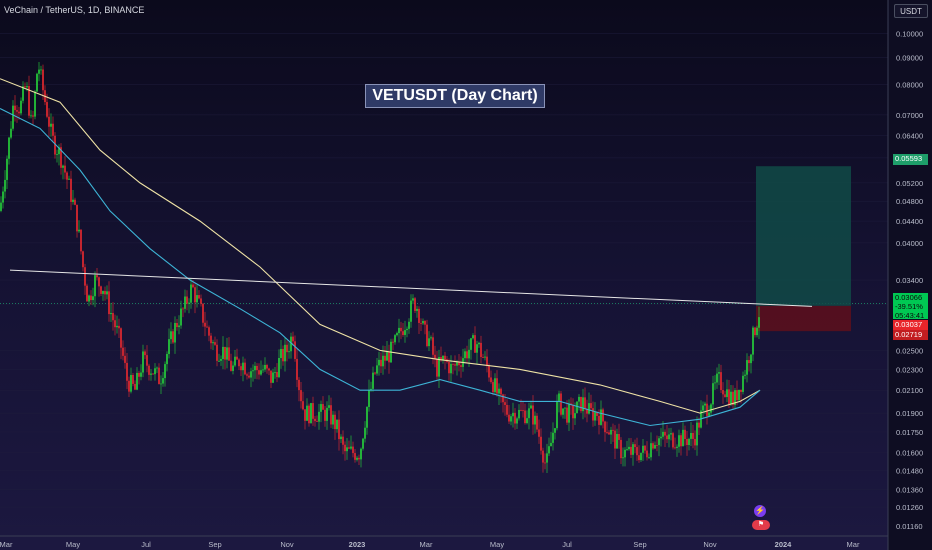 This screenshot has width=932, height=550. Describe the element at coordinates (455, 96) in the screenshot. I see `chart-annotation-label: VETUSDT (Day Chart)` at that location.